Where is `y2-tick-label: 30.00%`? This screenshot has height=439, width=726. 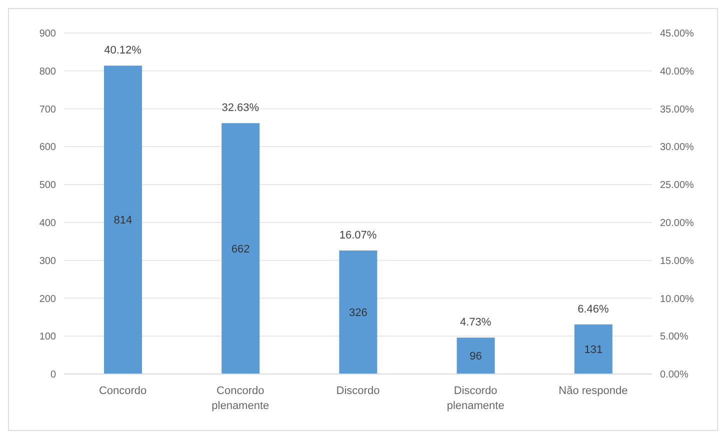 y2-tick-label: 30.00% is located at coordinates (677, 148).